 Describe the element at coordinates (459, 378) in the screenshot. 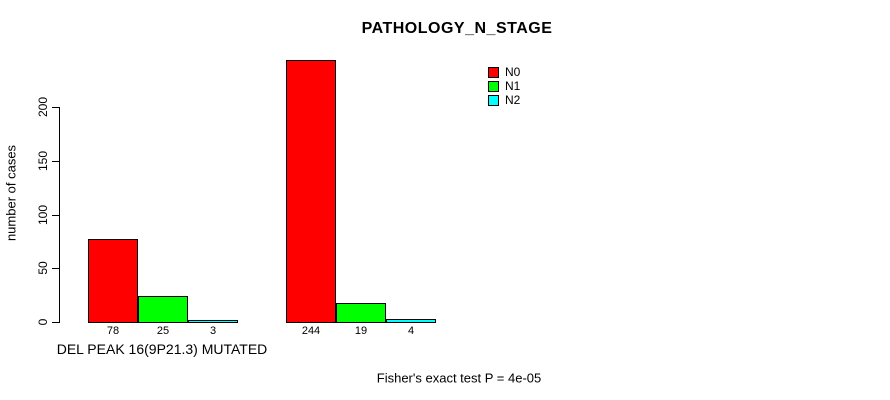

I see `fisher-test-annotation: Fisher's exact test P = 4e-05` at that location.